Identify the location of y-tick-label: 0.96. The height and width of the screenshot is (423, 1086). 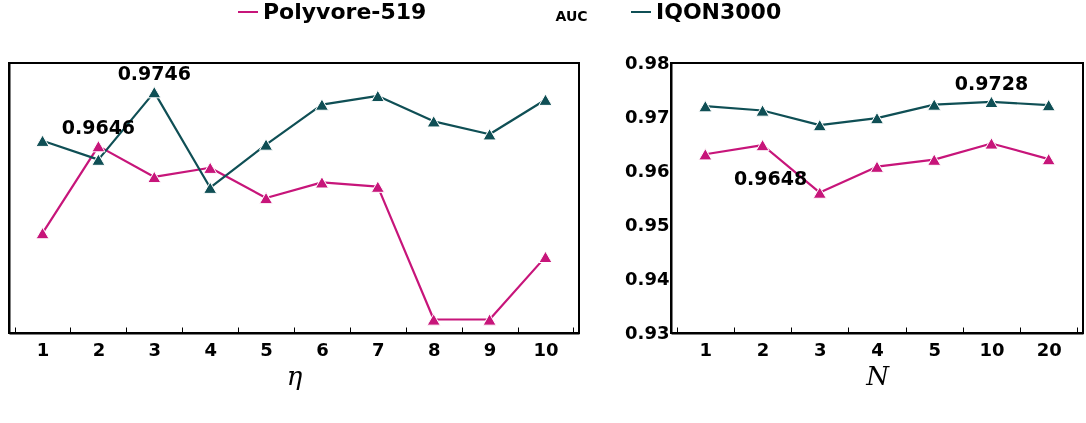
(647, 170).